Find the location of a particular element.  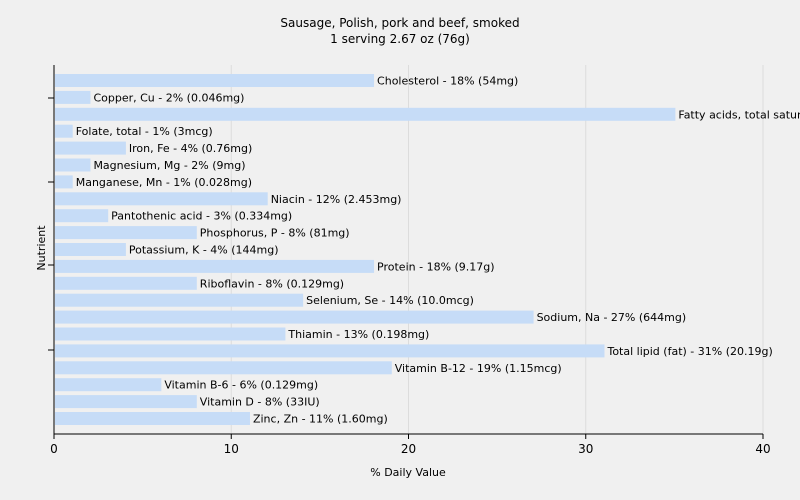

x-tick-label-30: 30 is located at coordinates (585, 449).